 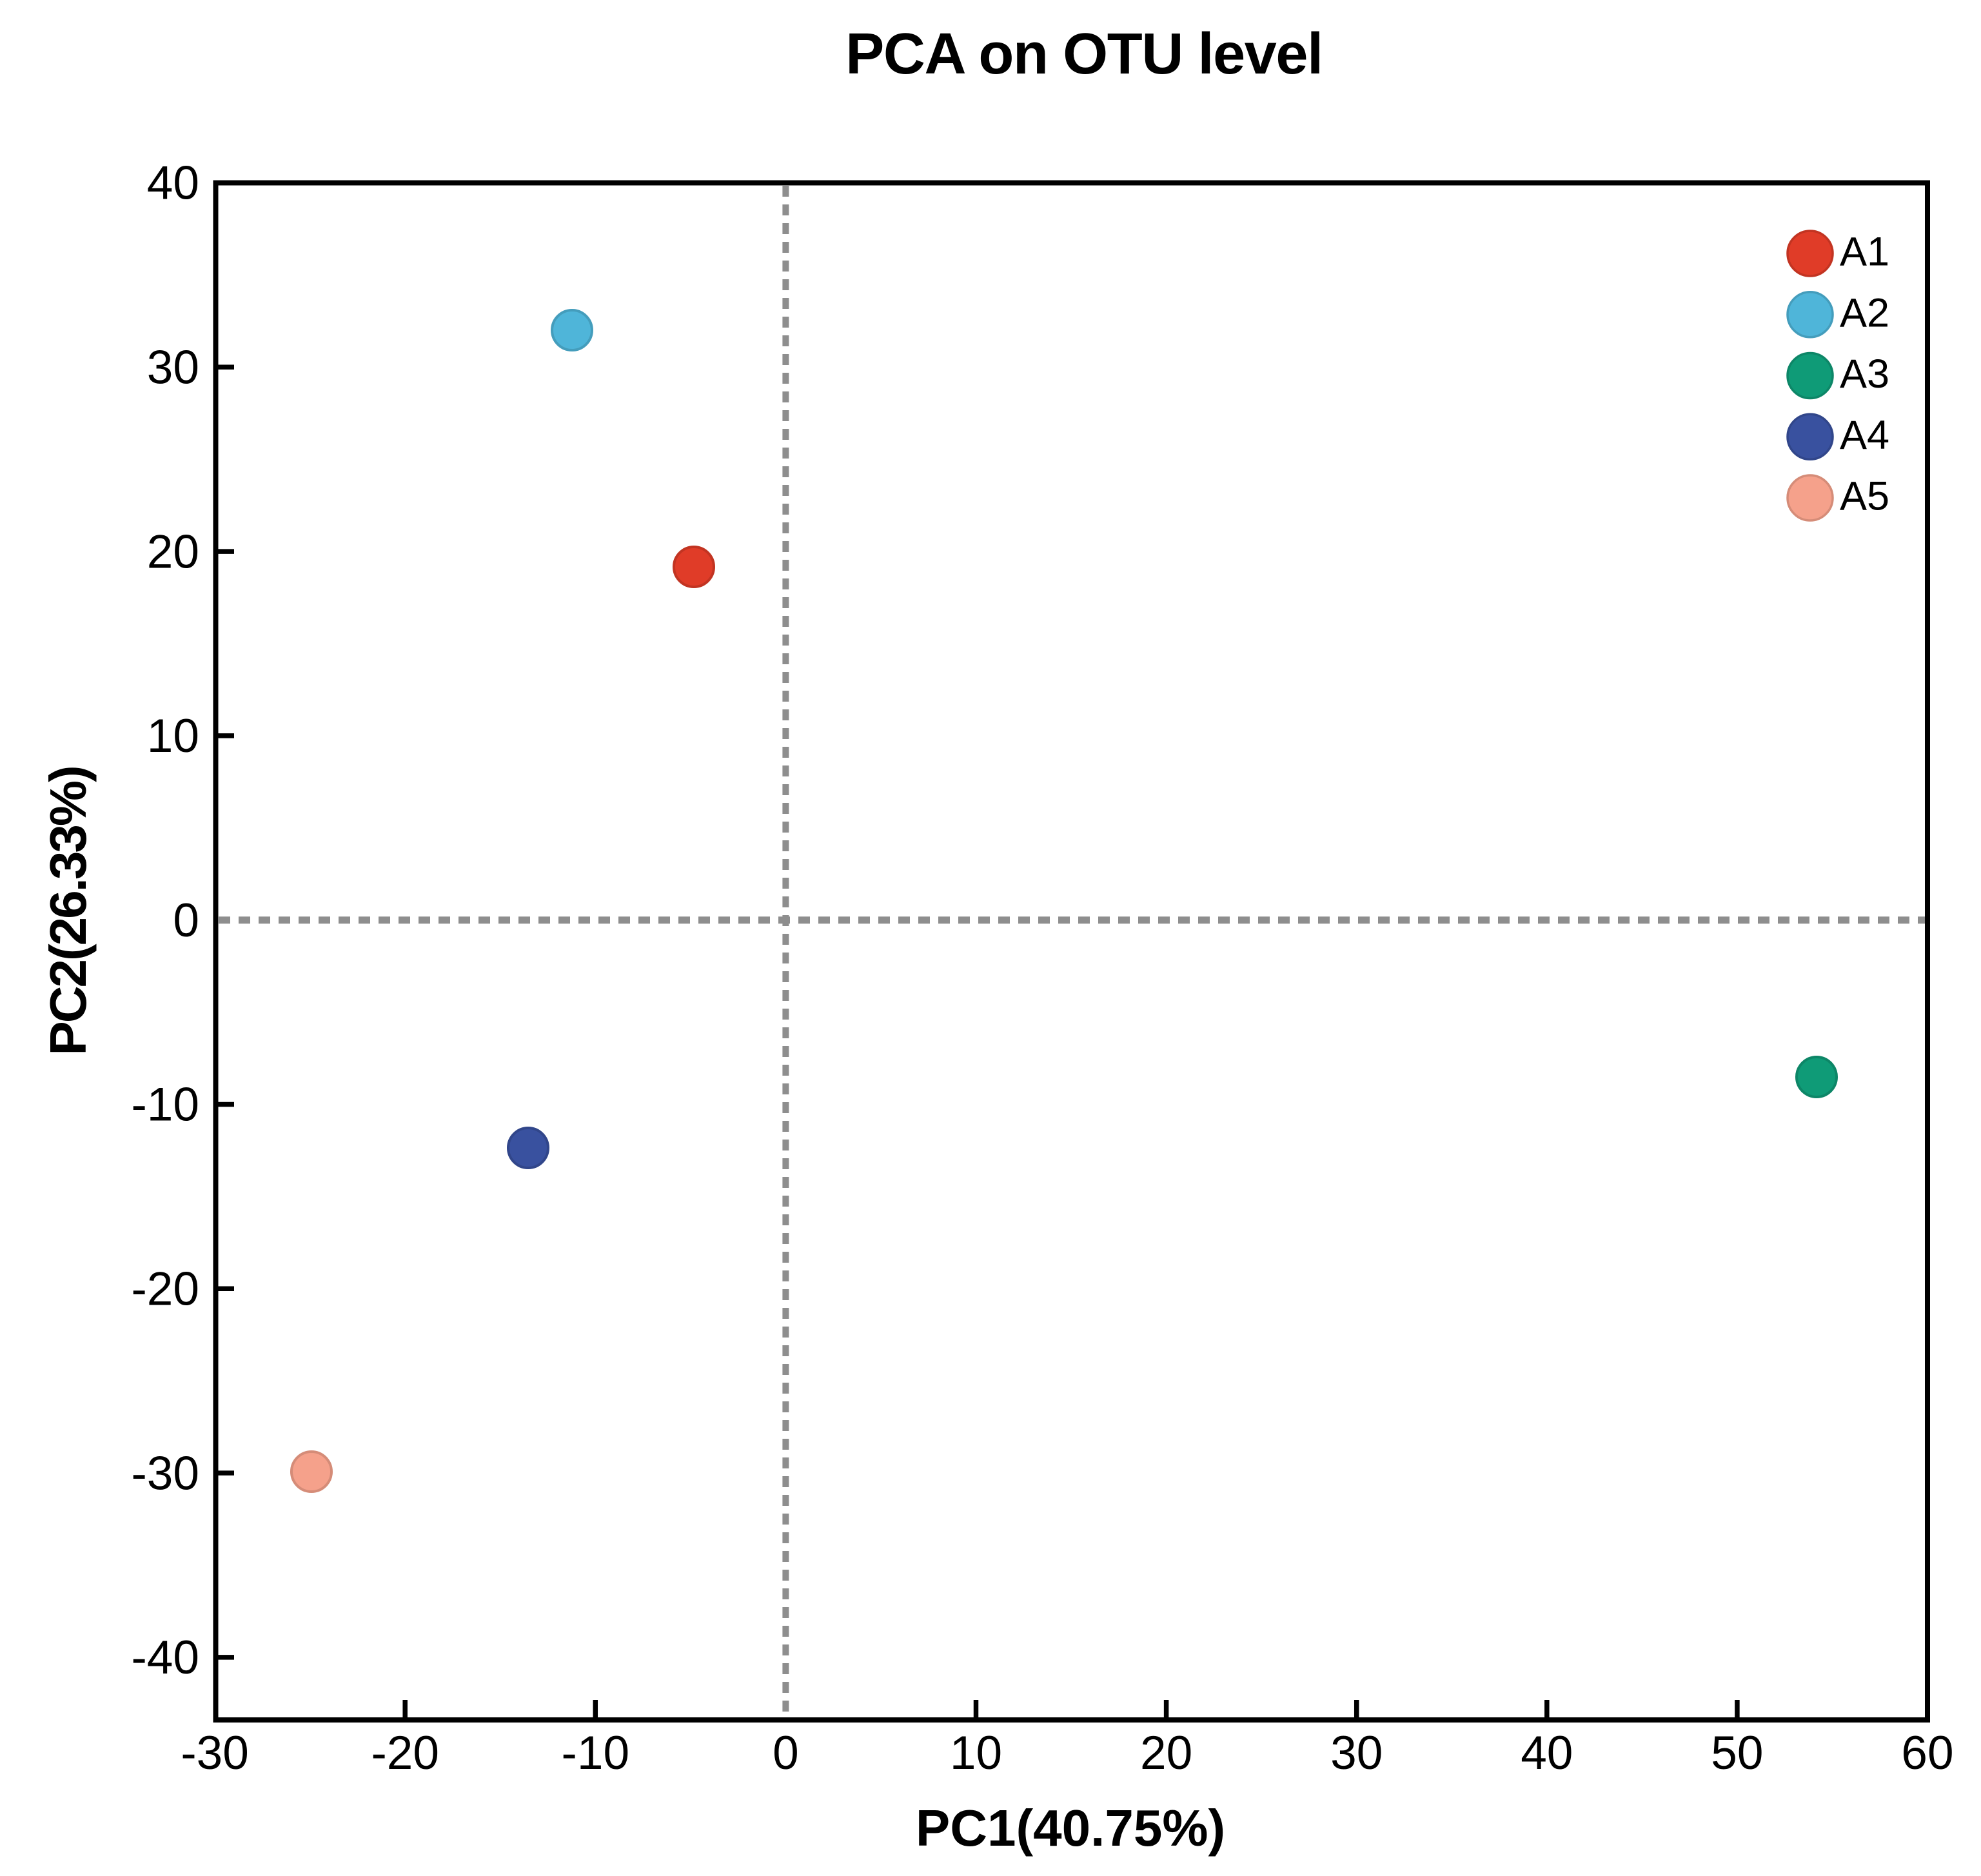 I want to click on svg-text: -40, so click(x=165, y=1658).